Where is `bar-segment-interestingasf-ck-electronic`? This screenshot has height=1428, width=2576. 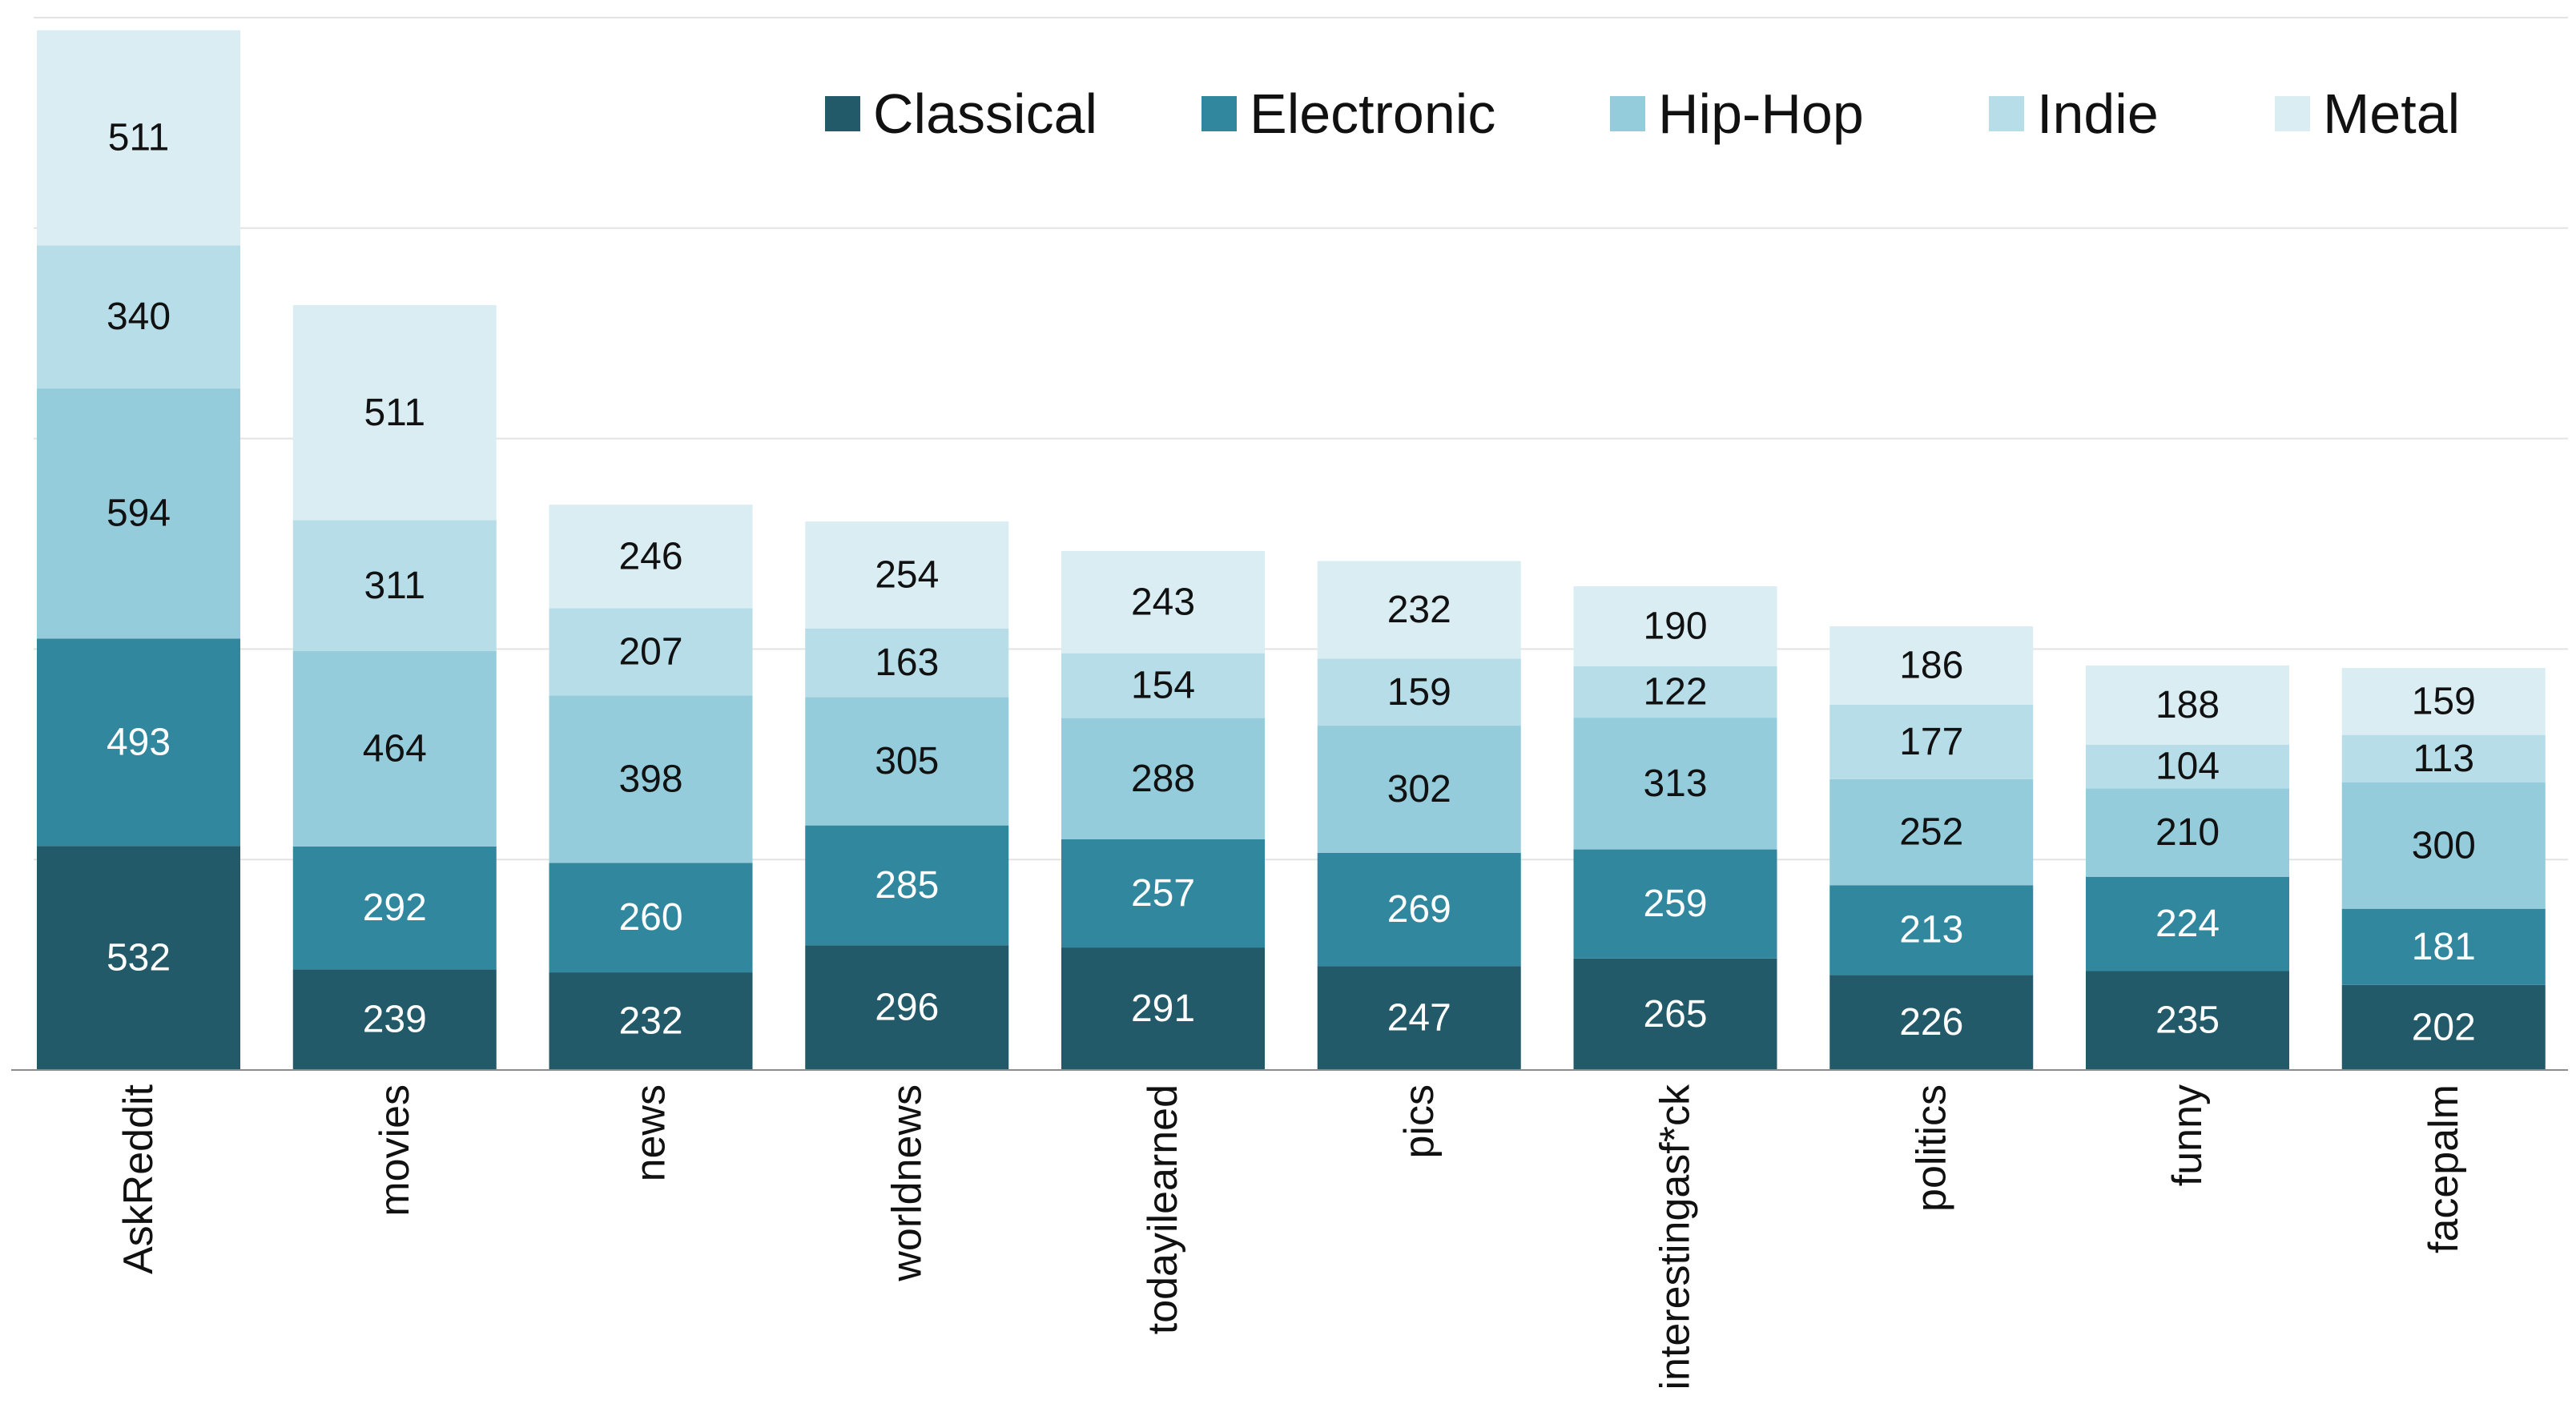 bar-segment-interestingasf-ck-electronic is located at coordinates (1675, 904).